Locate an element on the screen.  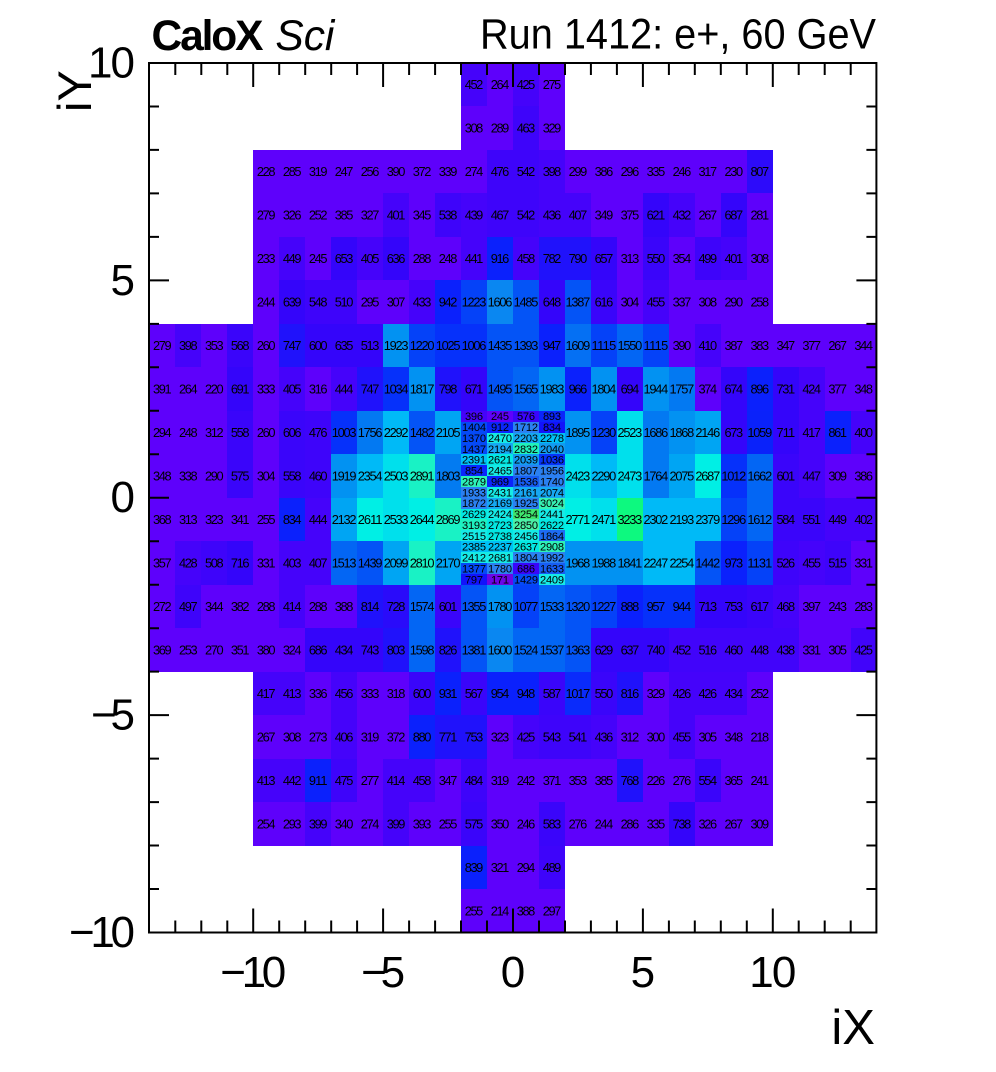
svg-text: 617 is located at coordinates (760, 606).